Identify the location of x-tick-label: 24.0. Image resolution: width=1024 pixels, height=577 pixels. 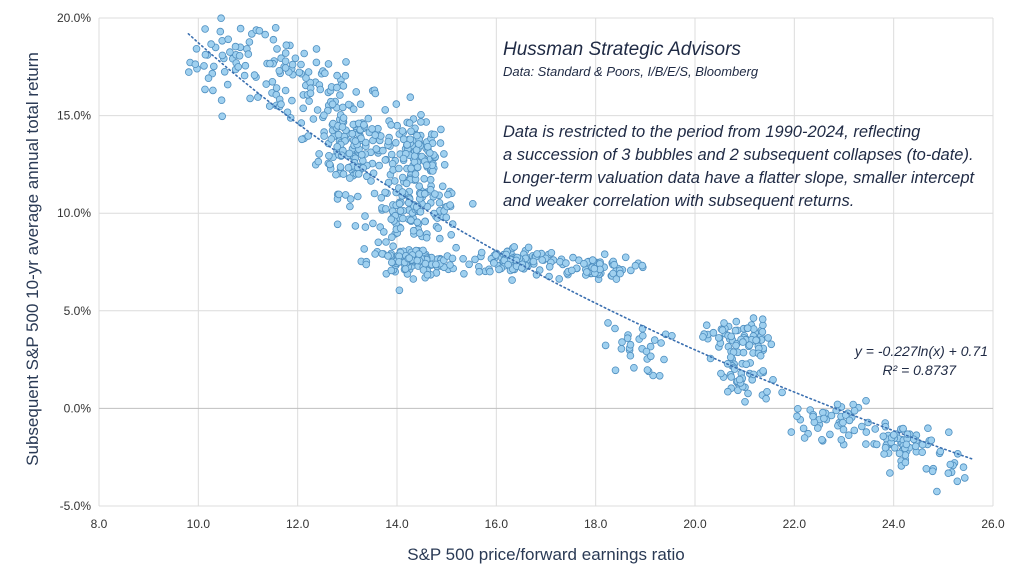
(894, 524).